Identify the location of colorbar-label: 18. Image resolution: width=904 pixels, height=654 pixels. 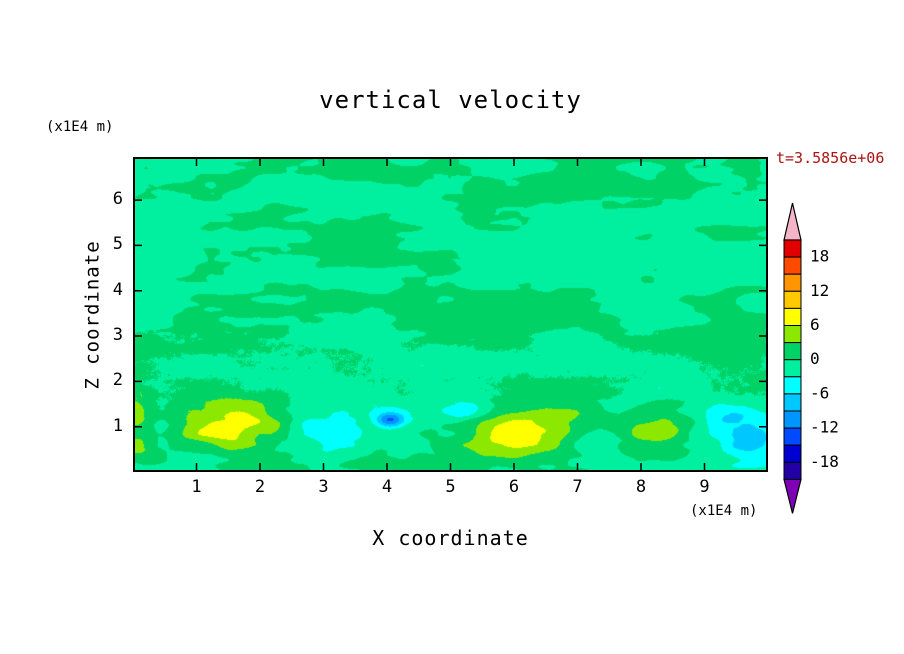
(819, 256).